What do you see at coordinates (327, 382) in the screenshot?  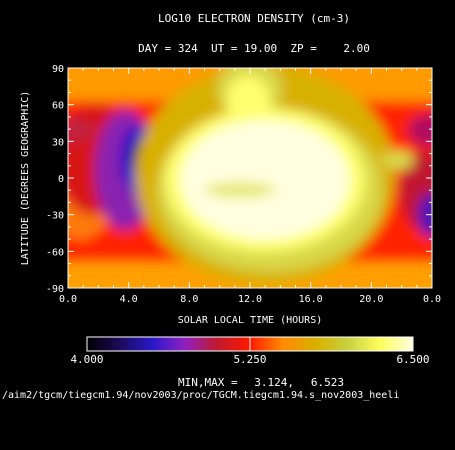 I see `max-value: 6.523` at bounding box center [327, 382].